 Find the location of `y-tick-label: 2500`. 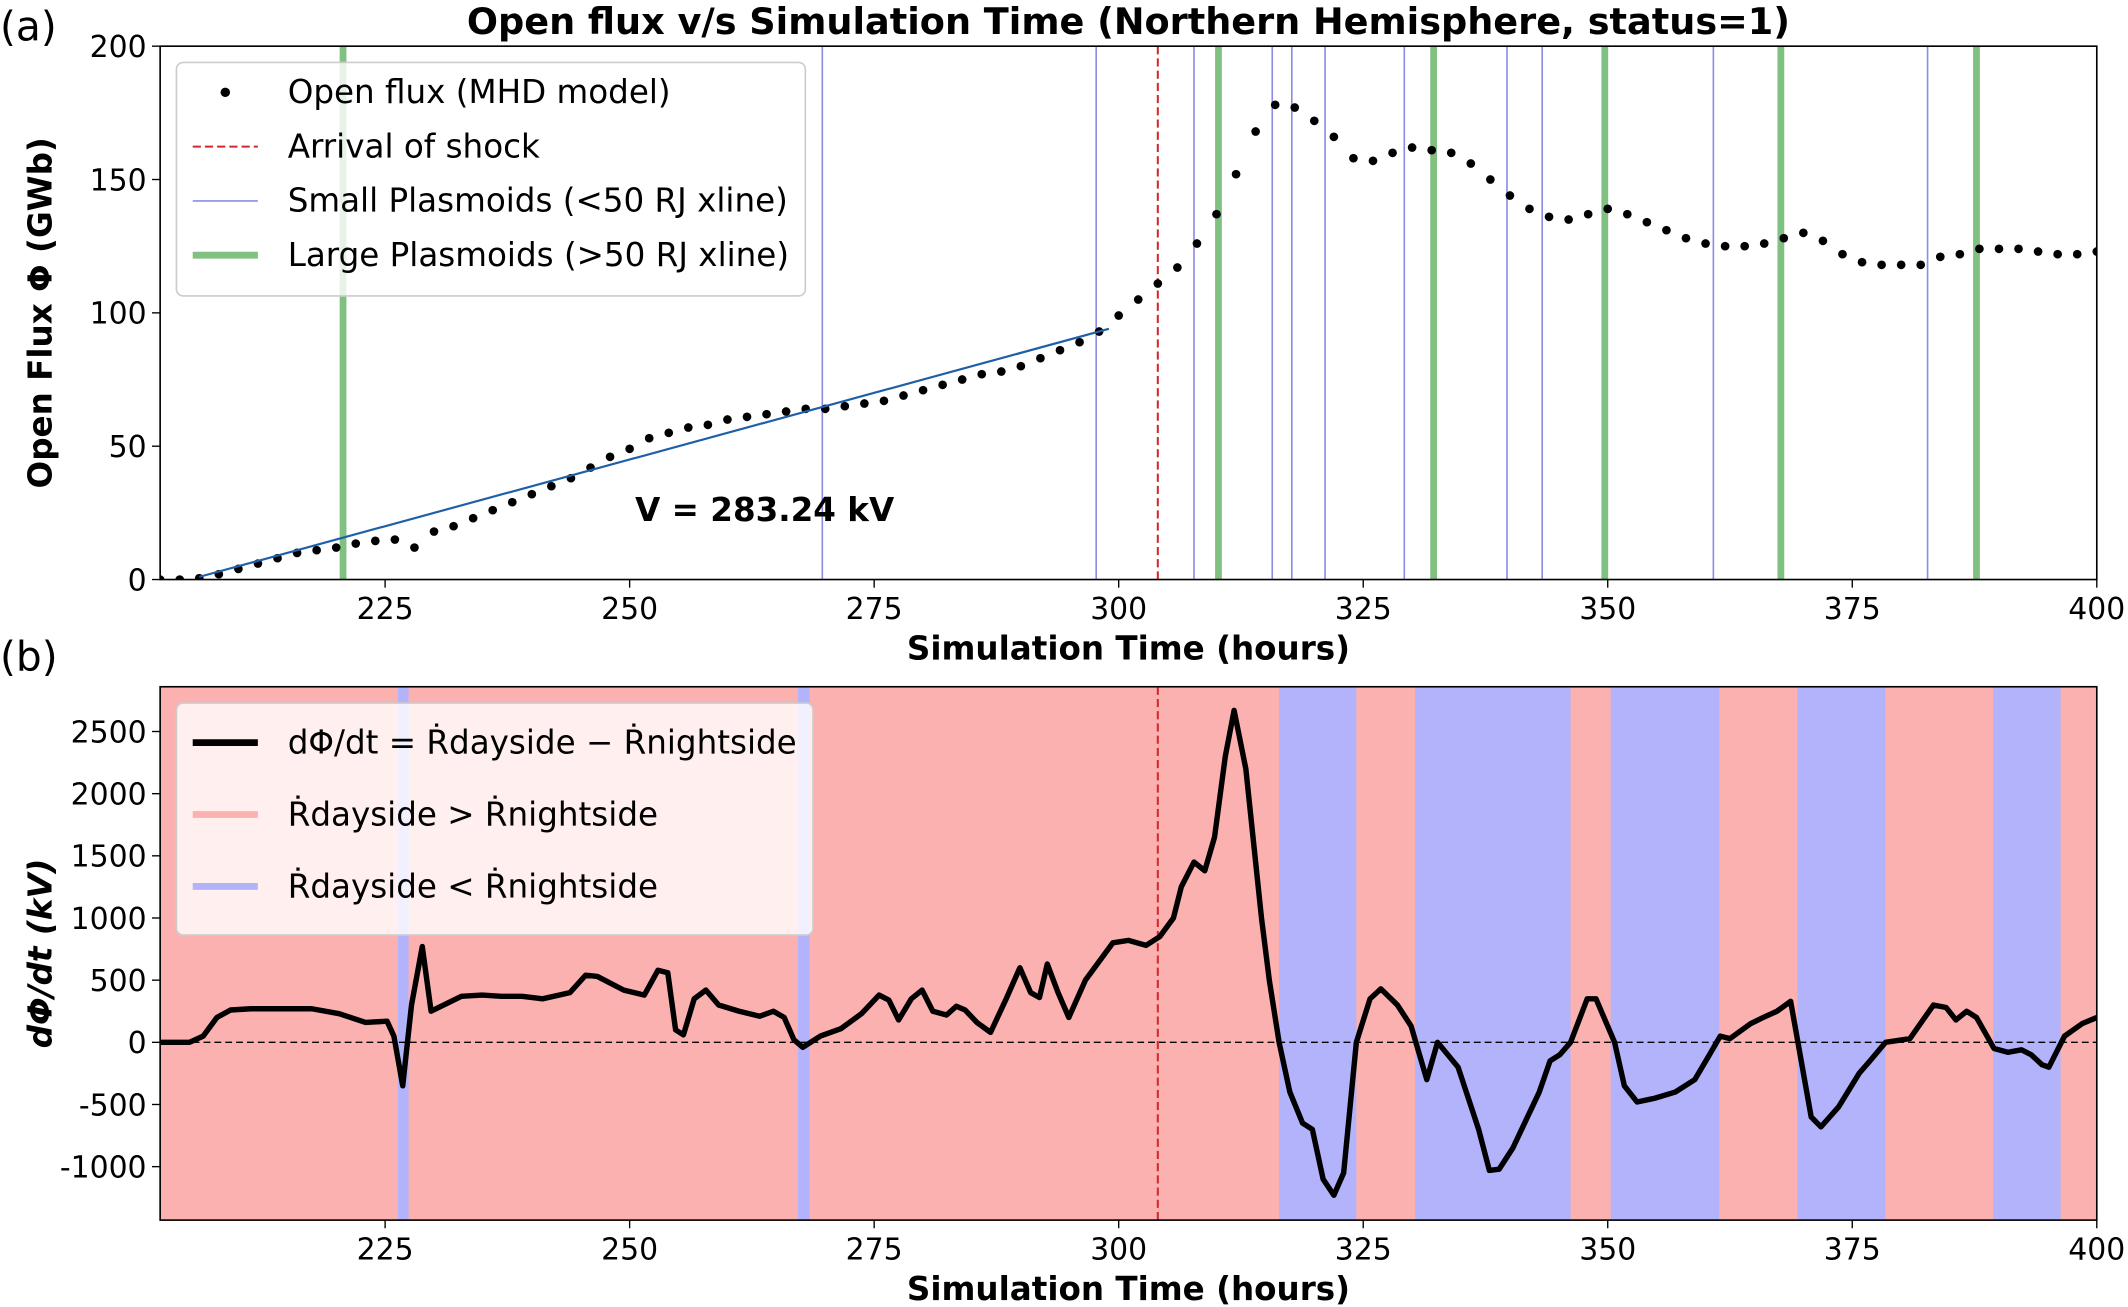

y-tick-label: 2500 is located at coordinates (109, 732).